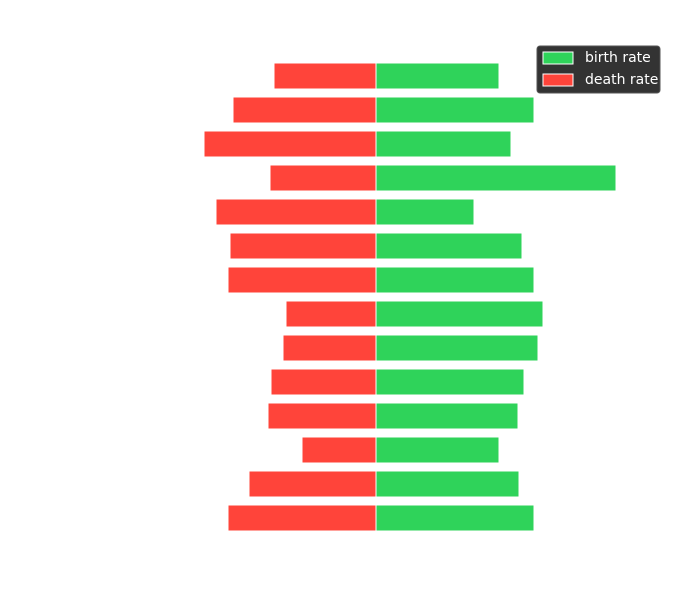 The image size is (700, 600). I want to click on legend-label: birth rate, so click(618, 58).